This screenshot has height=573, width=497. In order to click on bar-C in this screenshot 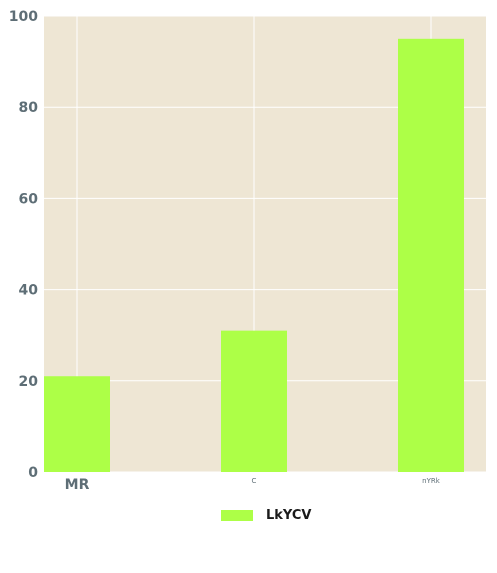, I will do `click(254, 401)`.